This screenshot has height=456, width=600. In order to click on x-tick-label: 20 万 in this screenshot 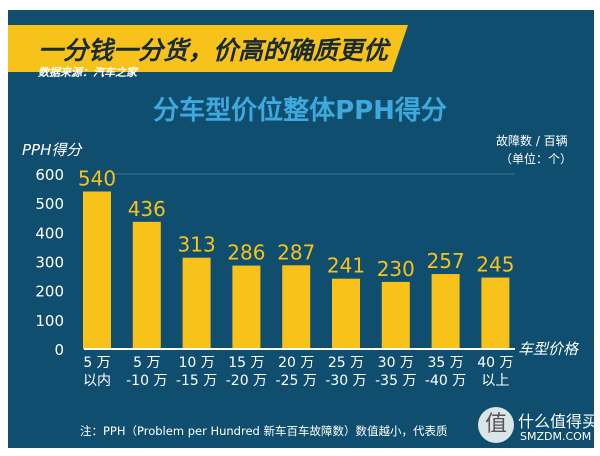, I will do `click(296, 363)`.